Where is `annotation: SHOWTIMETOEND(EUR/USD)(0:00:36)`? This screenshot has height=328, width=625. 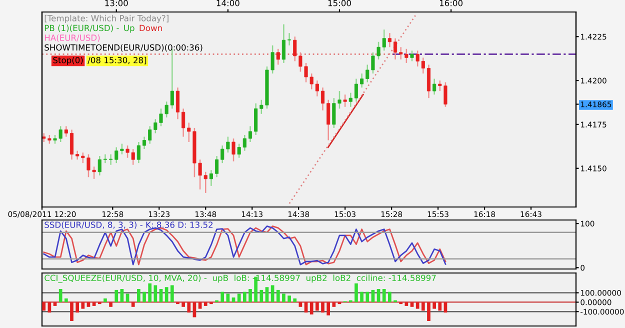 annotation: SHOWTIMETOEND(EUR/USD)(0:00:36) is located at coordinates (123, 48).